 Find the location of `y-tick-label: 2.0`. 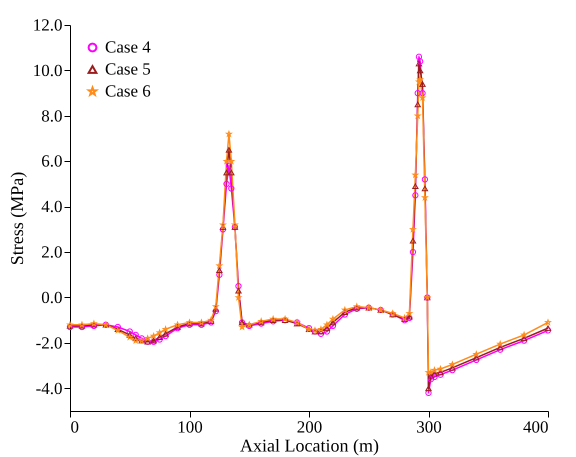

y-tick-label: 2.0 is located at coordinates (51, 252).